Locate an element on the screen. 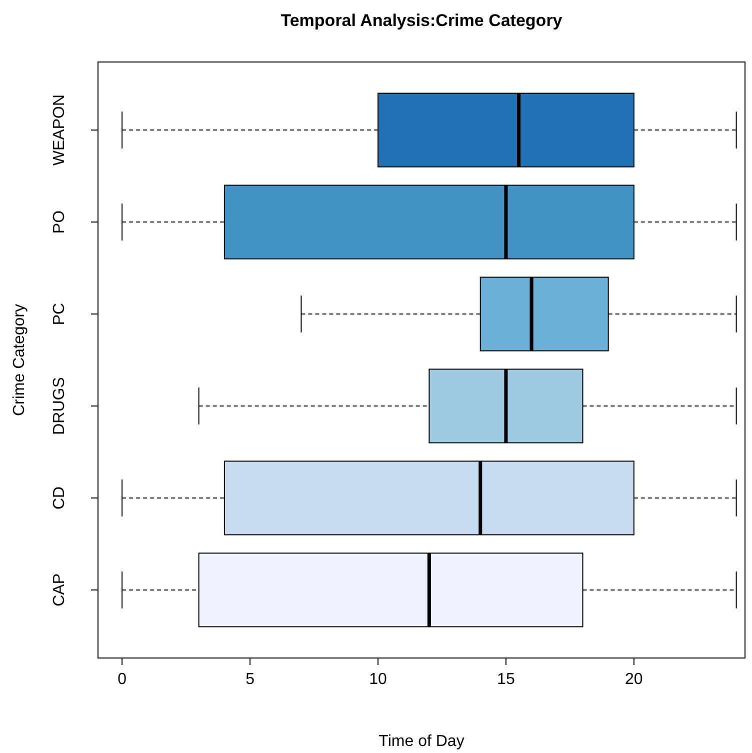 The width and height of the screenshot is (752, 753). y-tick-label: CD is located at coordinates (59, 498).